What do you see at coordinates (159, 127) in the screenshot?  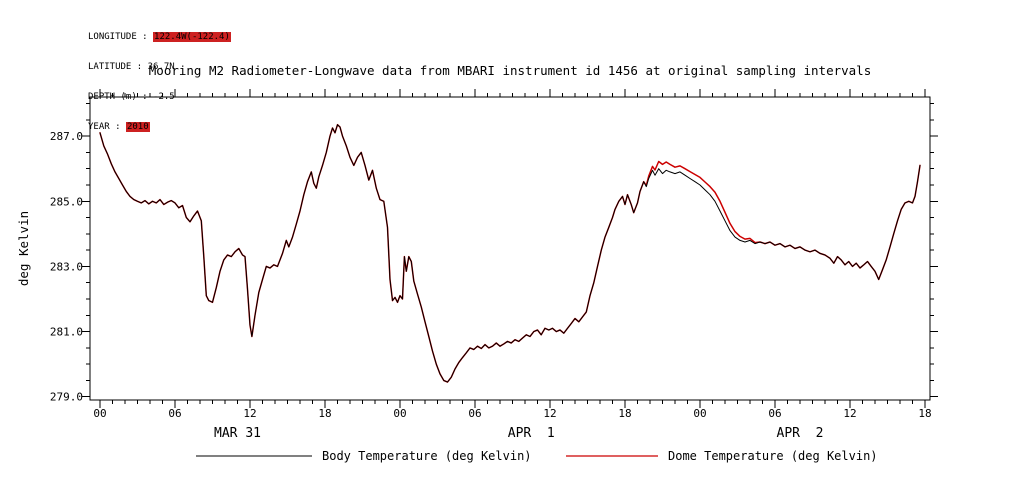 I see `header-line-year: YEAR : 2010` at bounding box center [159, 127].